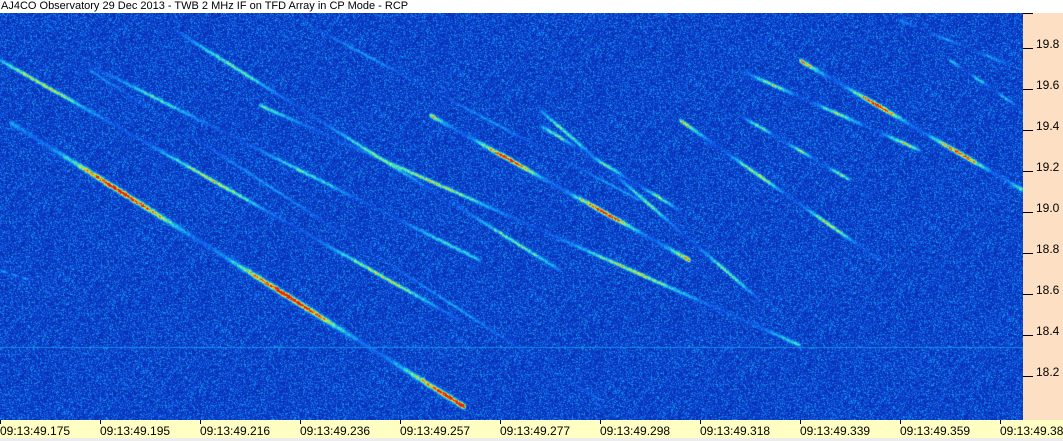 Image resolution: width=1063 pixels, height=441 pixels. Describe the element at coordinates (135, 431) in the screenshot. I see `x-tick-label: 09:13:49.195` at that location.